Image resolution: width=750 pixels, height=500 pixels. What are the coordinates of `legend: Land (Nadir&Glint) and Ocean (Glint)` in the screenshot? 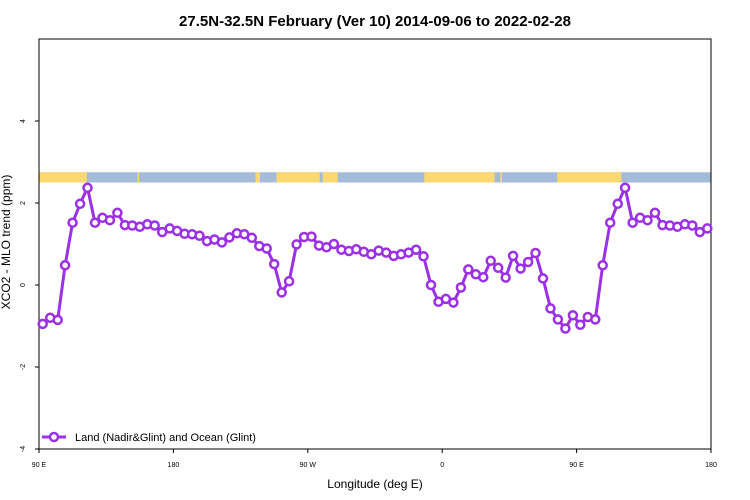 It's located at (149, 437).